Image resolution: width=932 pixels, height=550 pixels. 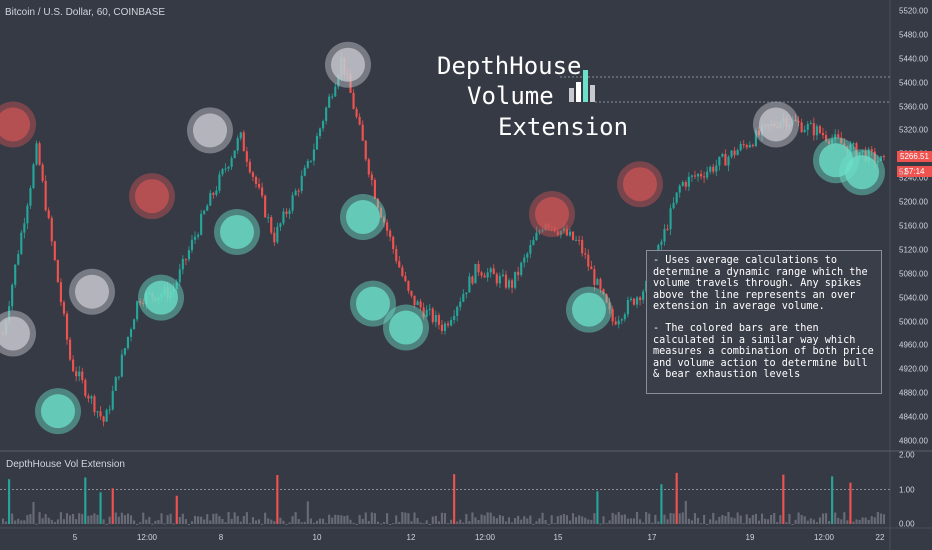 What do you see at coordinates (914, 171) in the screenshot?
I see `countdown-tag: 57:14` at bounding box center [914, 171].